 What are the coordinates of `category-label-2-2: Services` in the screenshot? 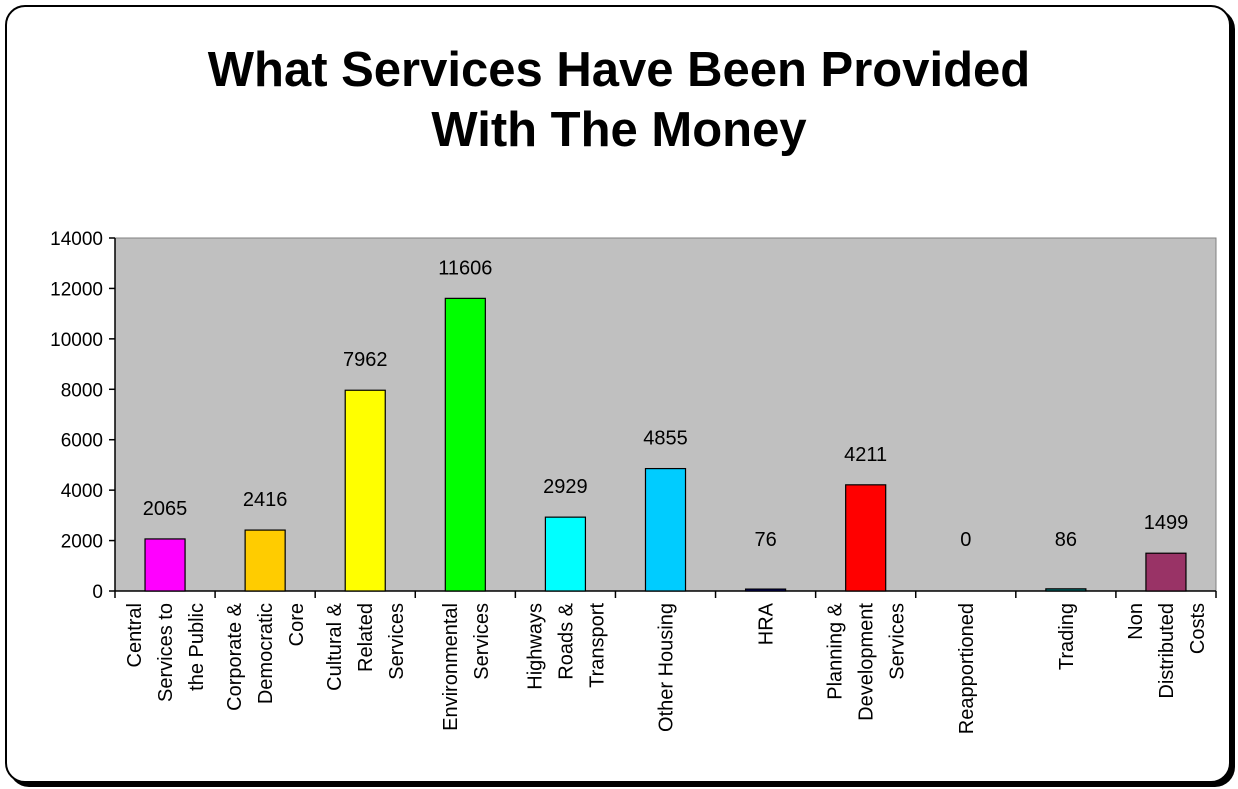 It's located at (397, 641).